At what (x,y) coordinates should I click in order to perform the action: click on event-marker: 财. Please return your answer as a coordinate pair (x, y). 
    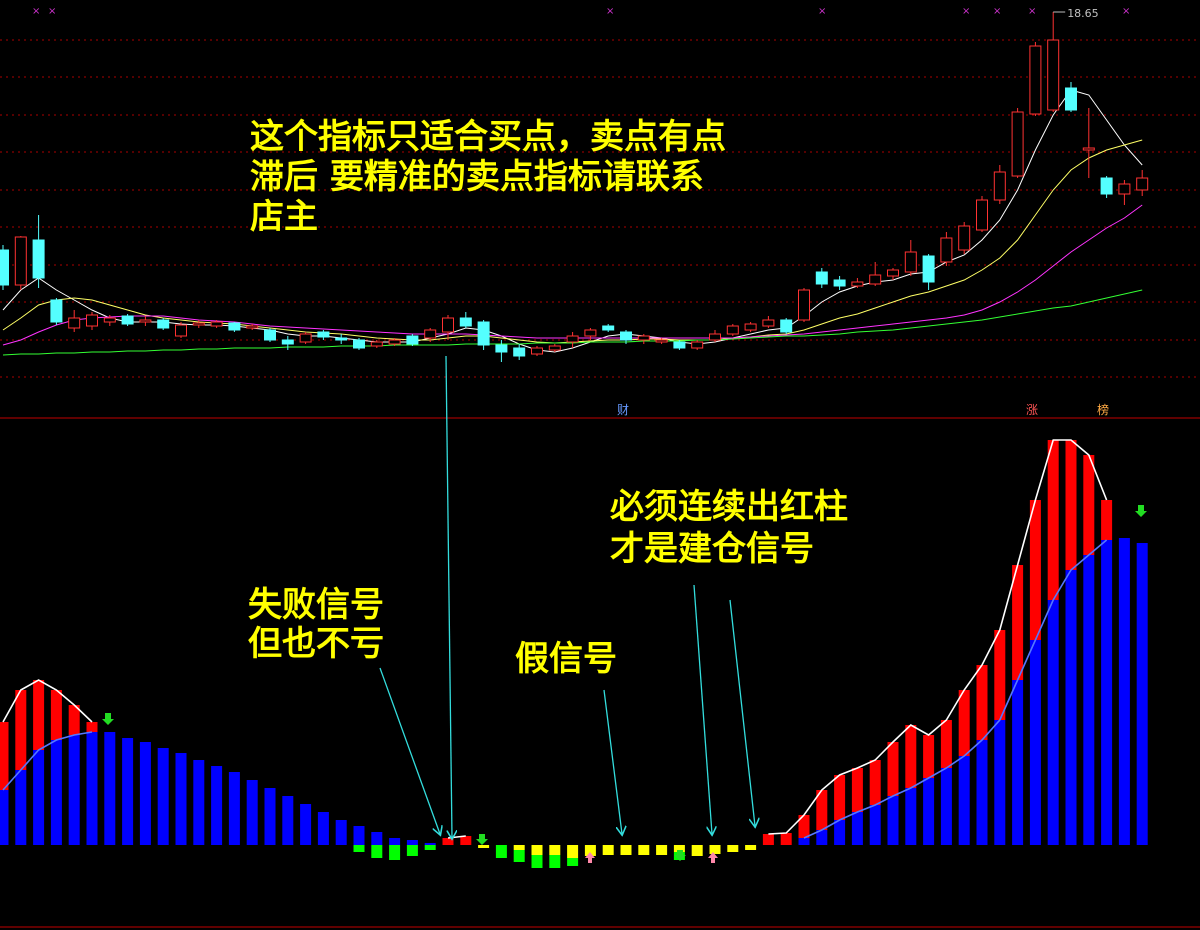
    Looking at the image, I should click on (623, 410).